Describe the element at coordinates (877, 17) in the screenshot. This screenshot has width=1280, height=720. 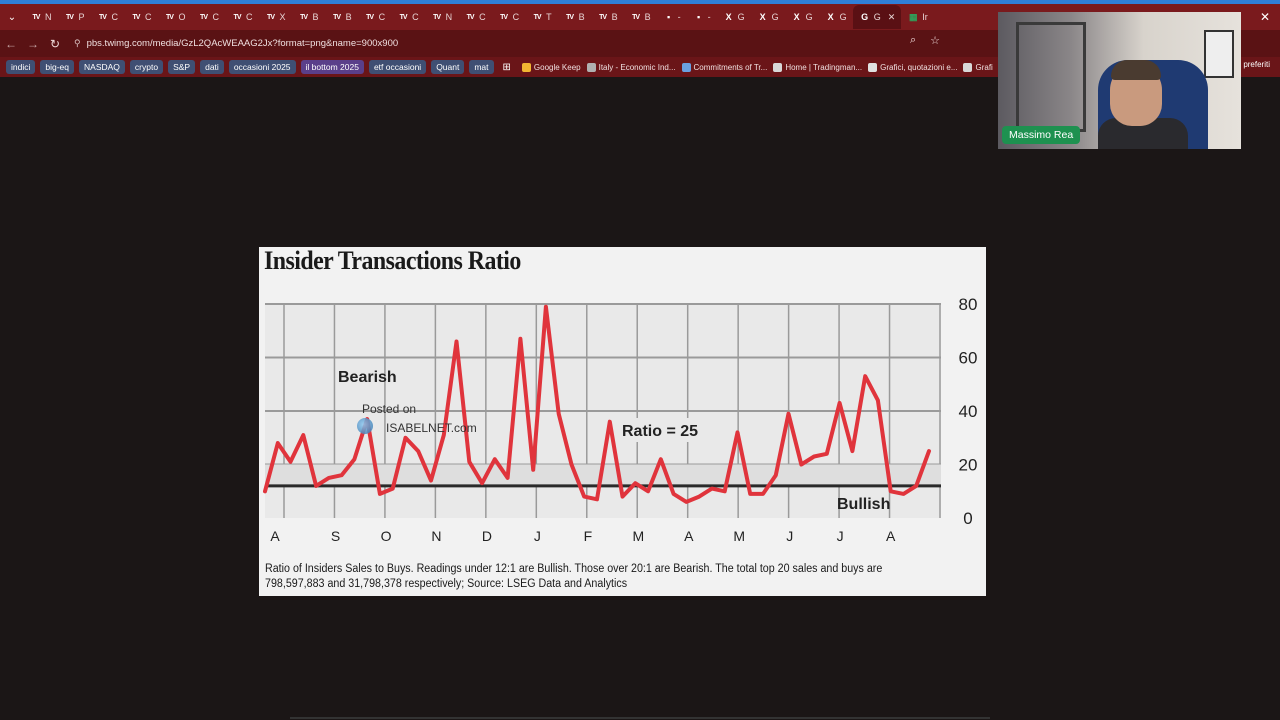
I see `browser-tab: G G ✕` at that location.